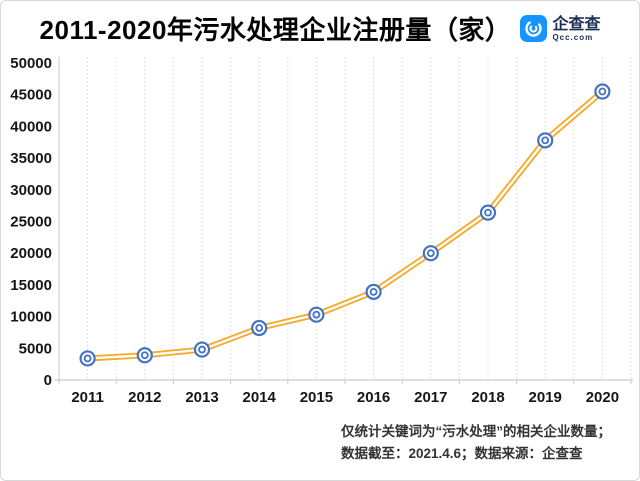  I want to click on x-axis-tick-label: 2012, so click(144, 397).